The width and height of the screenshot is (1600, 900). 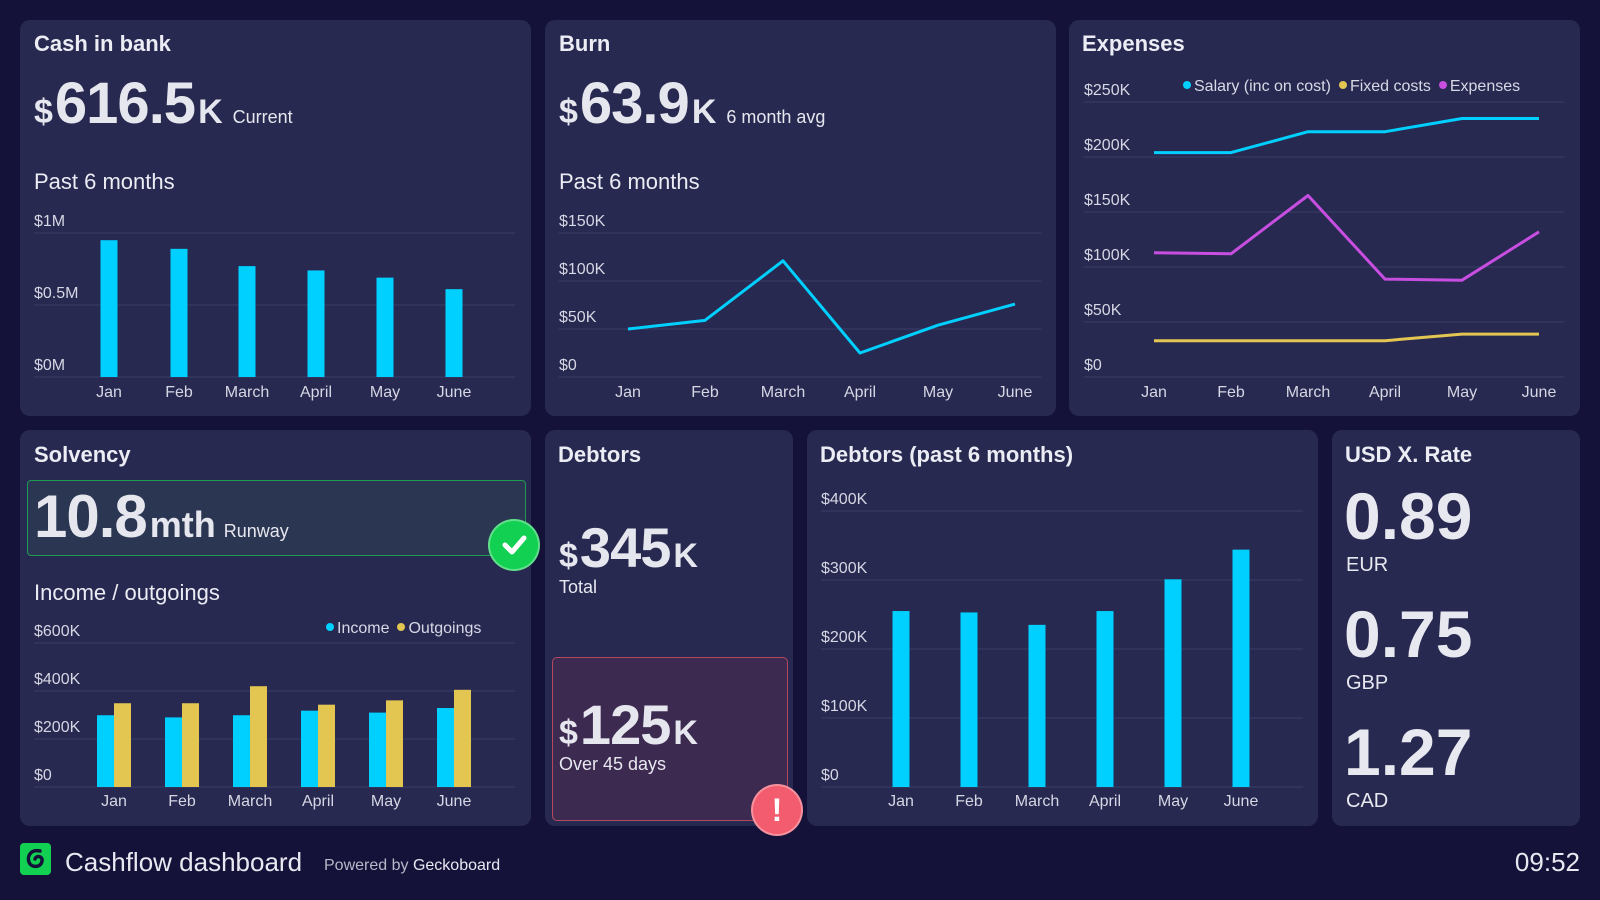 What do you see at coordinates (91, 516) in the screenshot?
I see `runway-amount: 10.8` at bounding box center [91, 516].